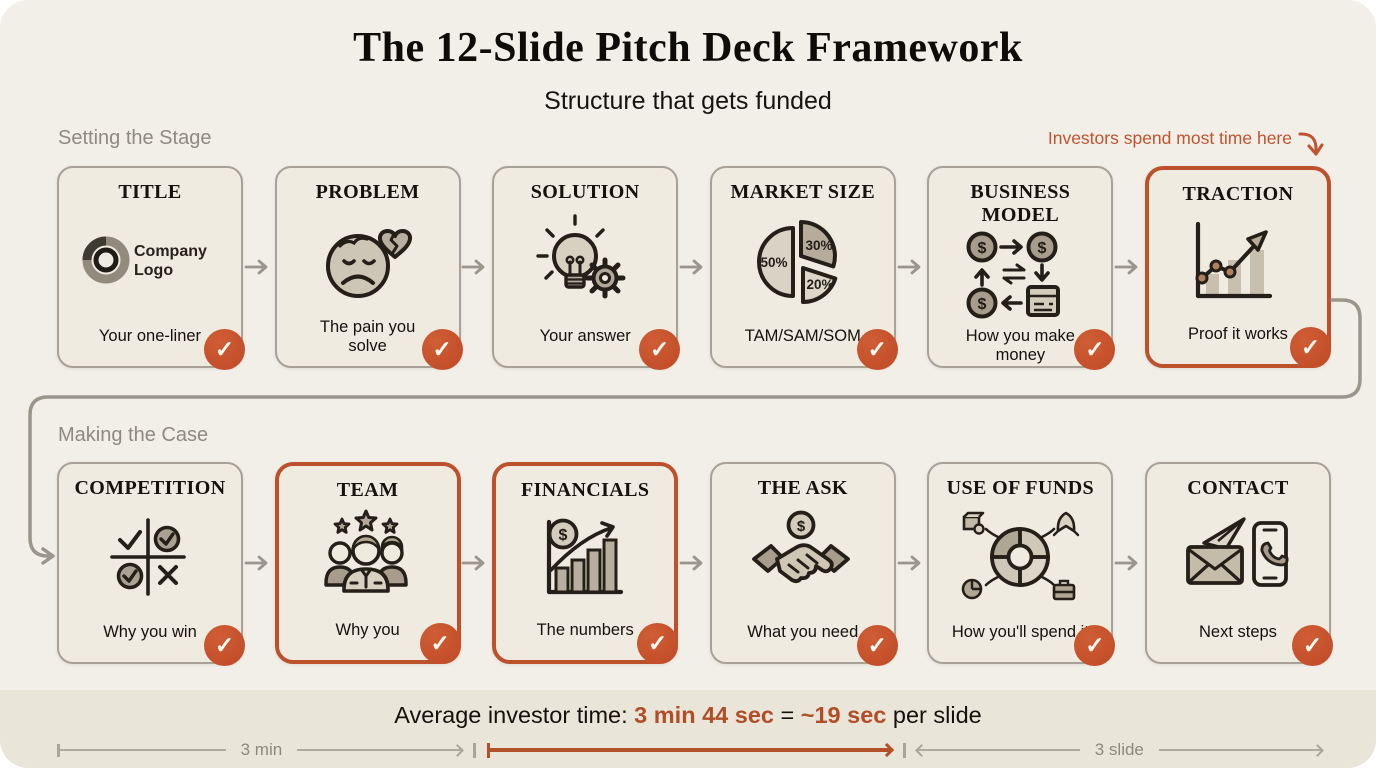  I want to click on card-caption: Next steps, so click(1237, 632).